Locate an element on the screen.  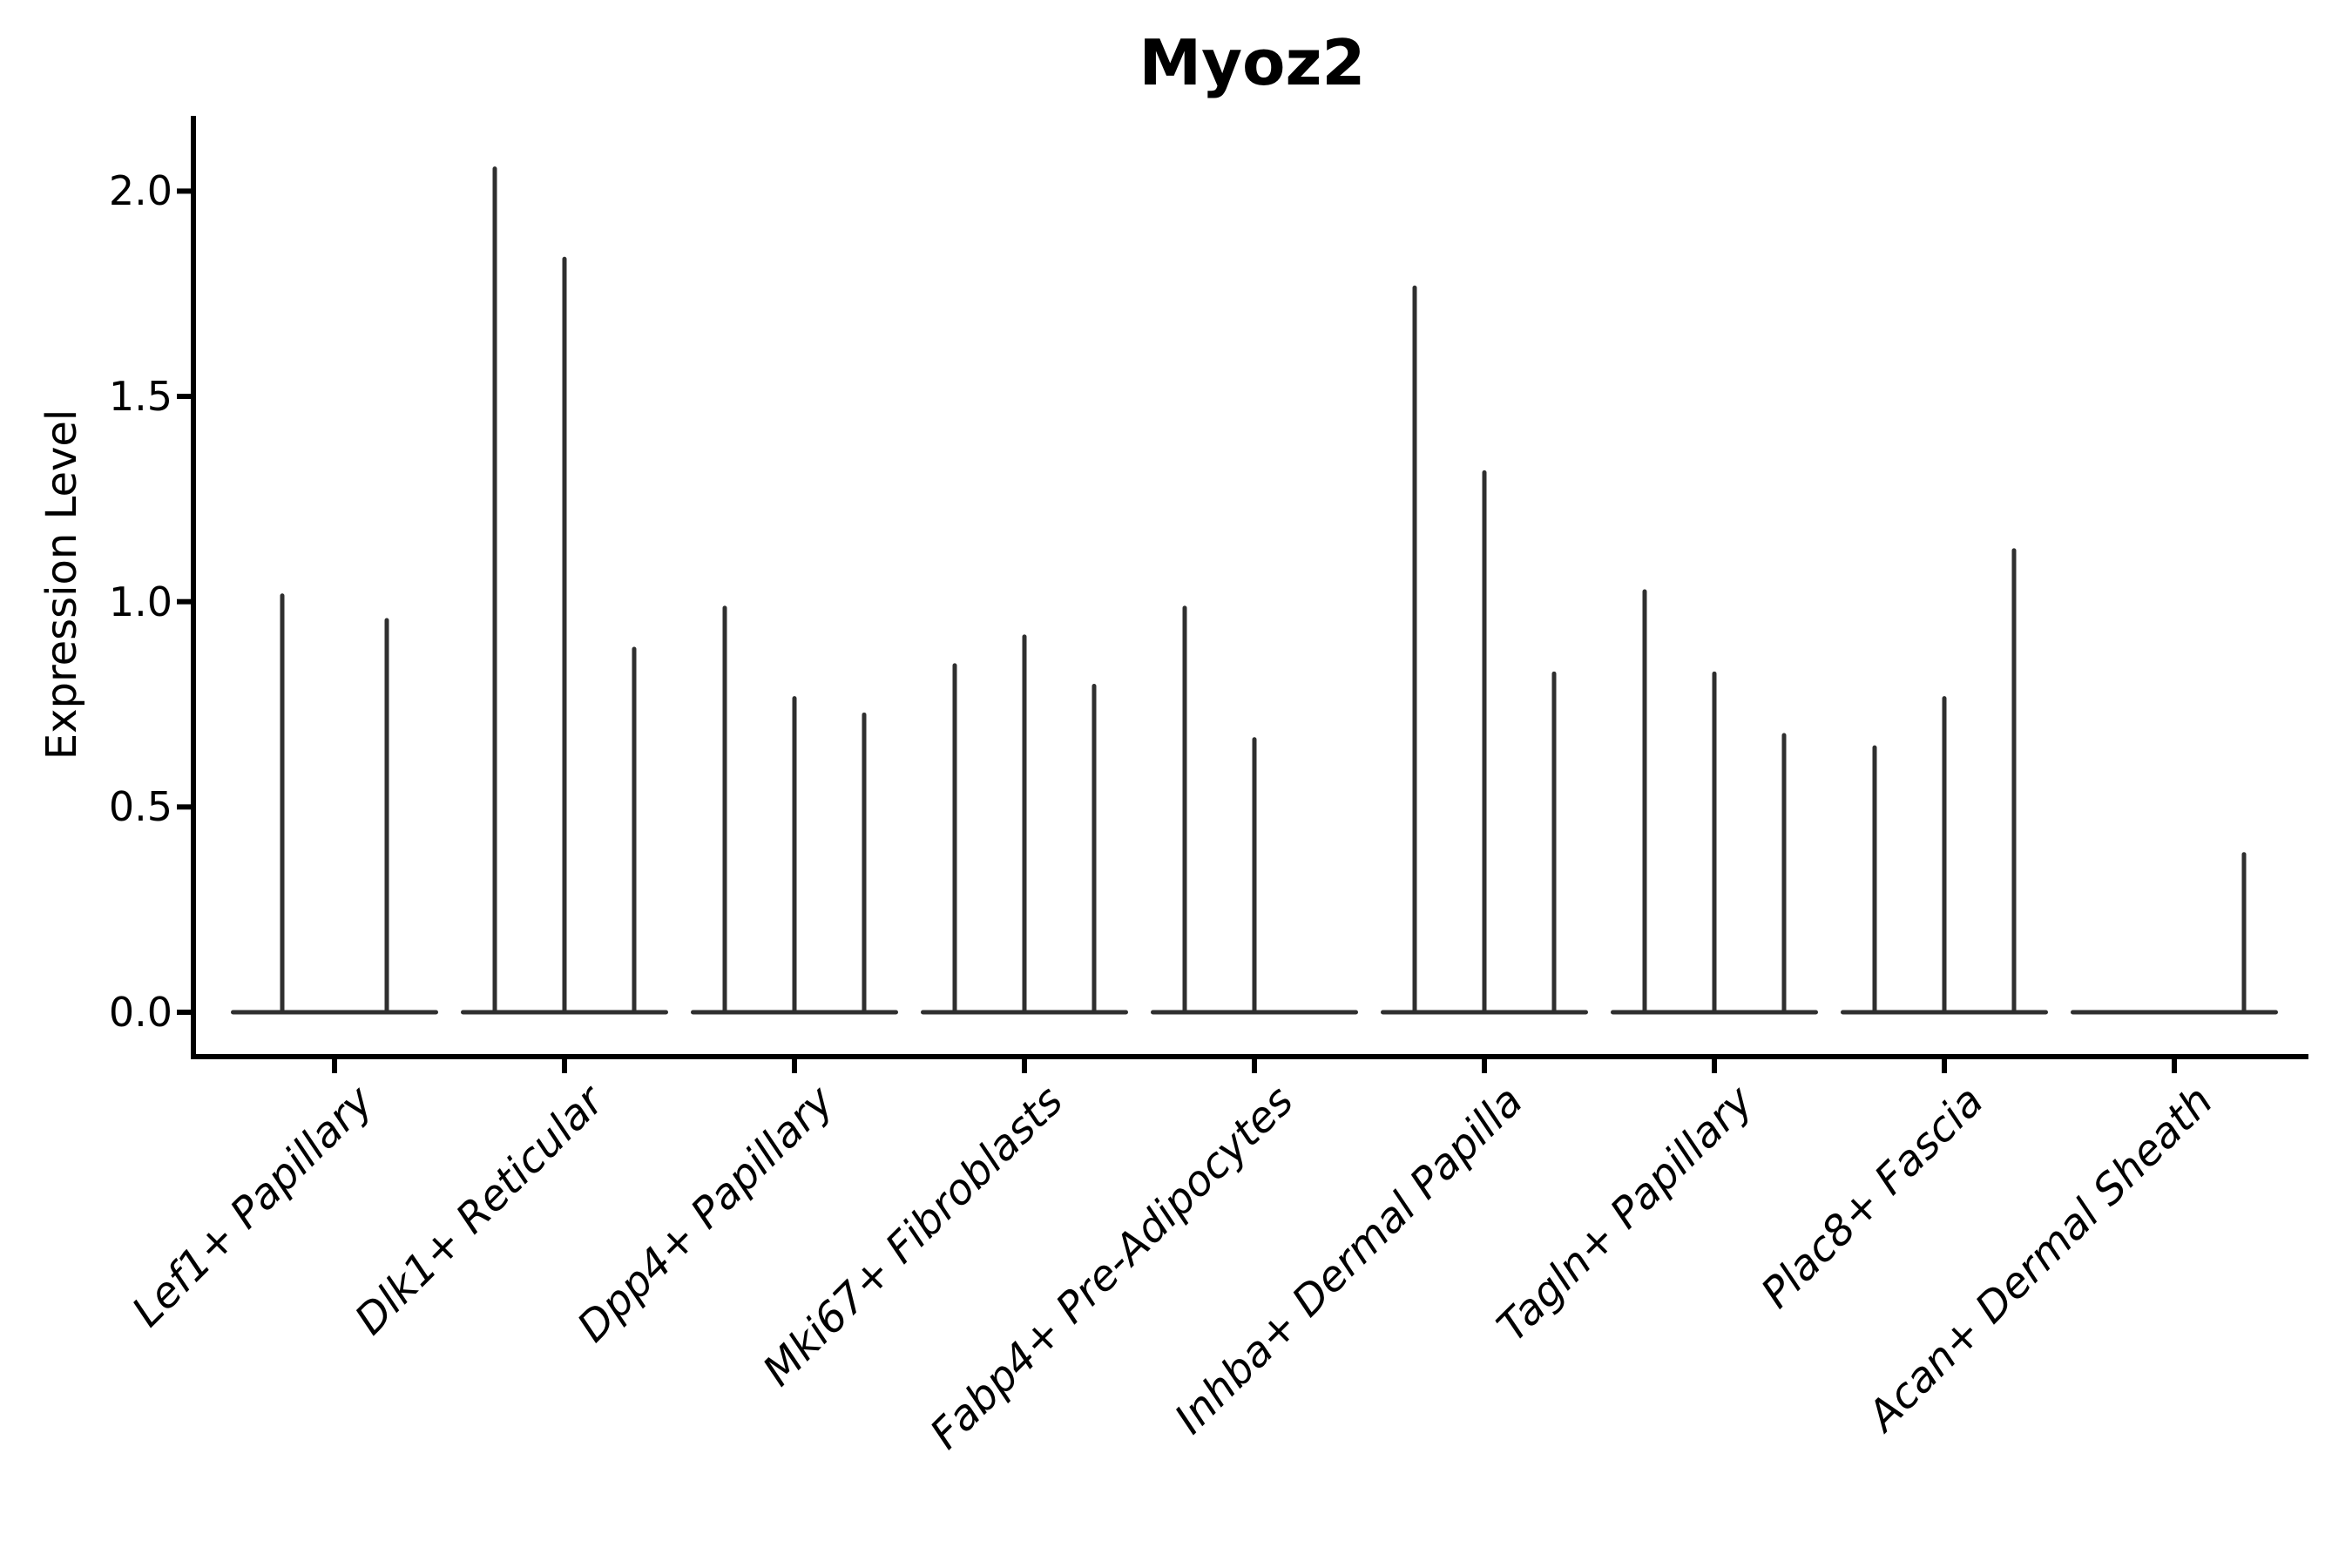
y-tick-label: 2.0 is located at coordinates (140, 191).